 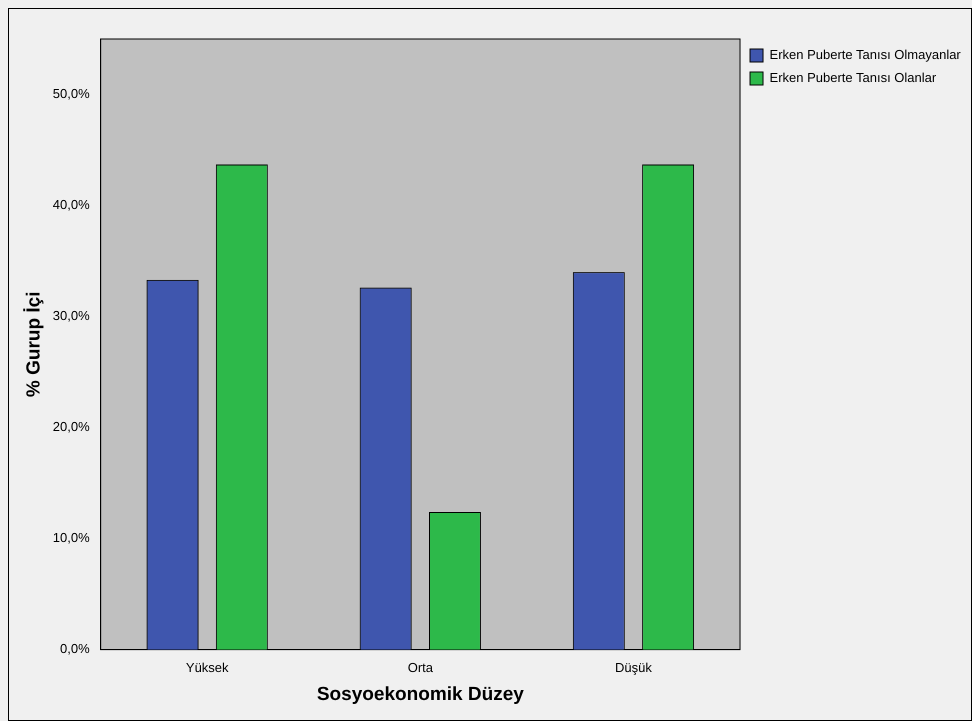 I want to click on y-tick-label: 30,0%, so click(x=71, y=316).